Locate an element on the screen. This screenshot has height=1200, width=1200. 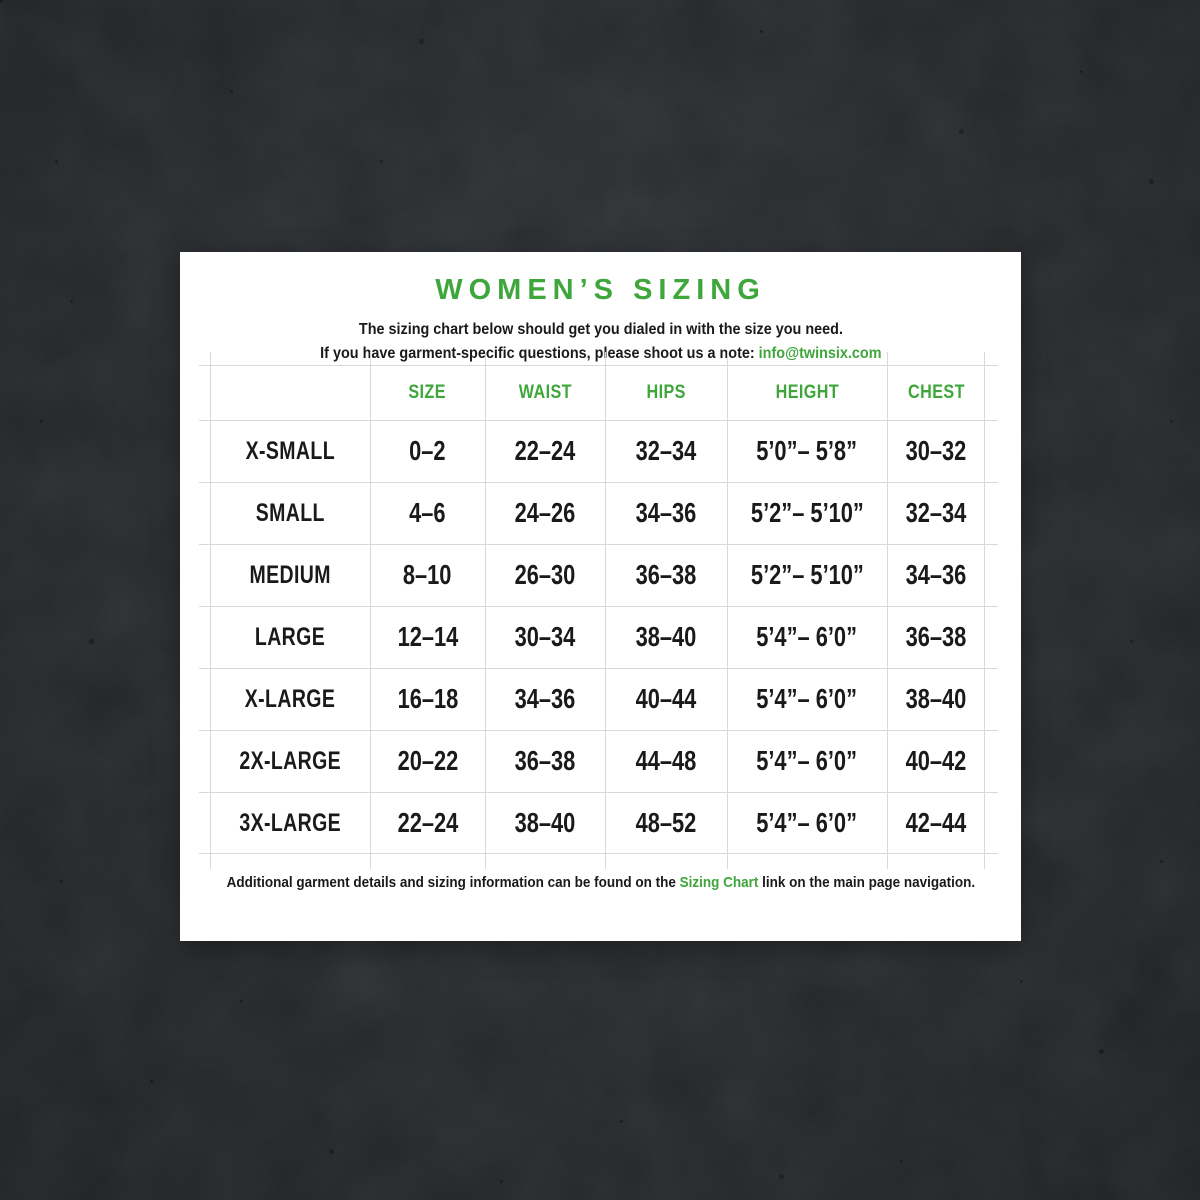
page-title: WOMEN’S SIZING is located at coordinates (600, 290).